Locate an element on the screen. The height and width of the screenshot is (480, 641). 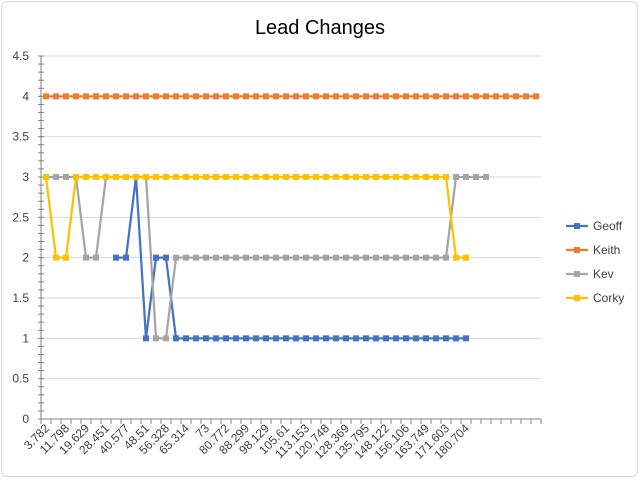
legend-label: Geoff is located at coordinates (608, 226).